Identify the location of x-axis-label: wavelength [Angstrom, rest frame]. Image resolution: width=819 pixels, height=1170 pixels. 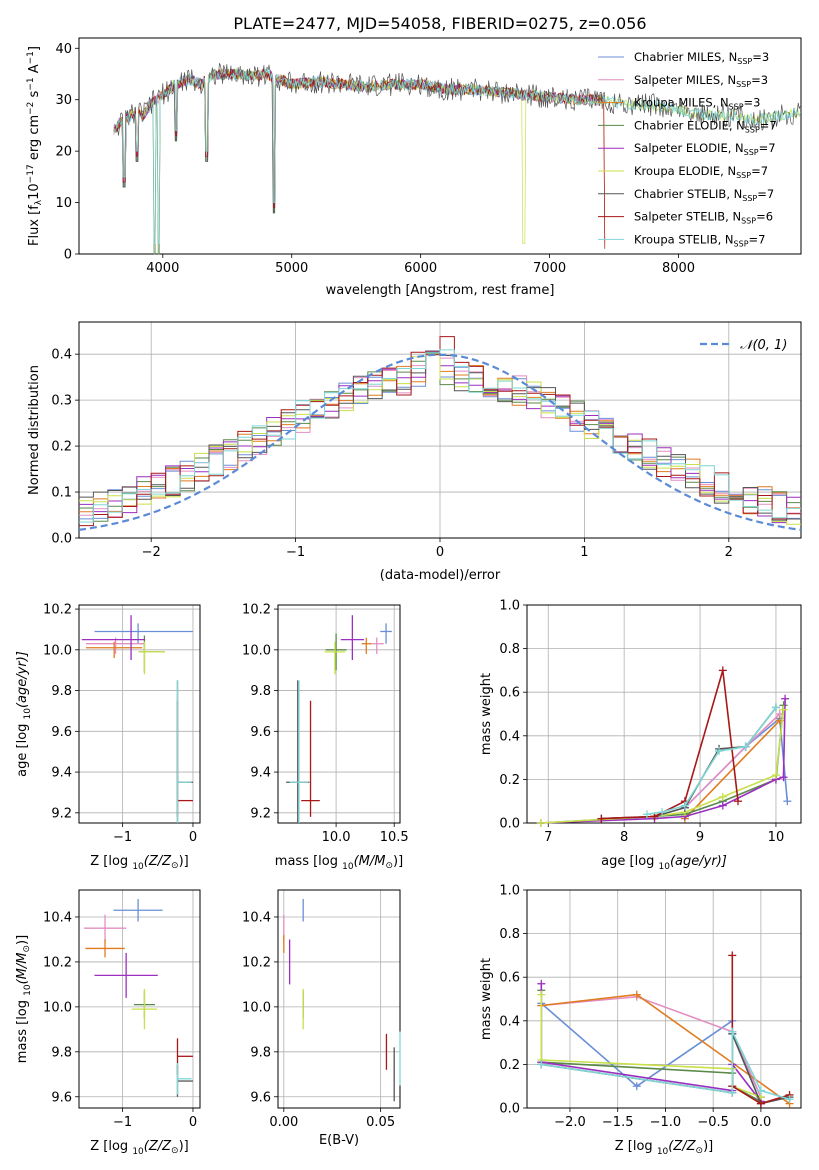
(440, 290).